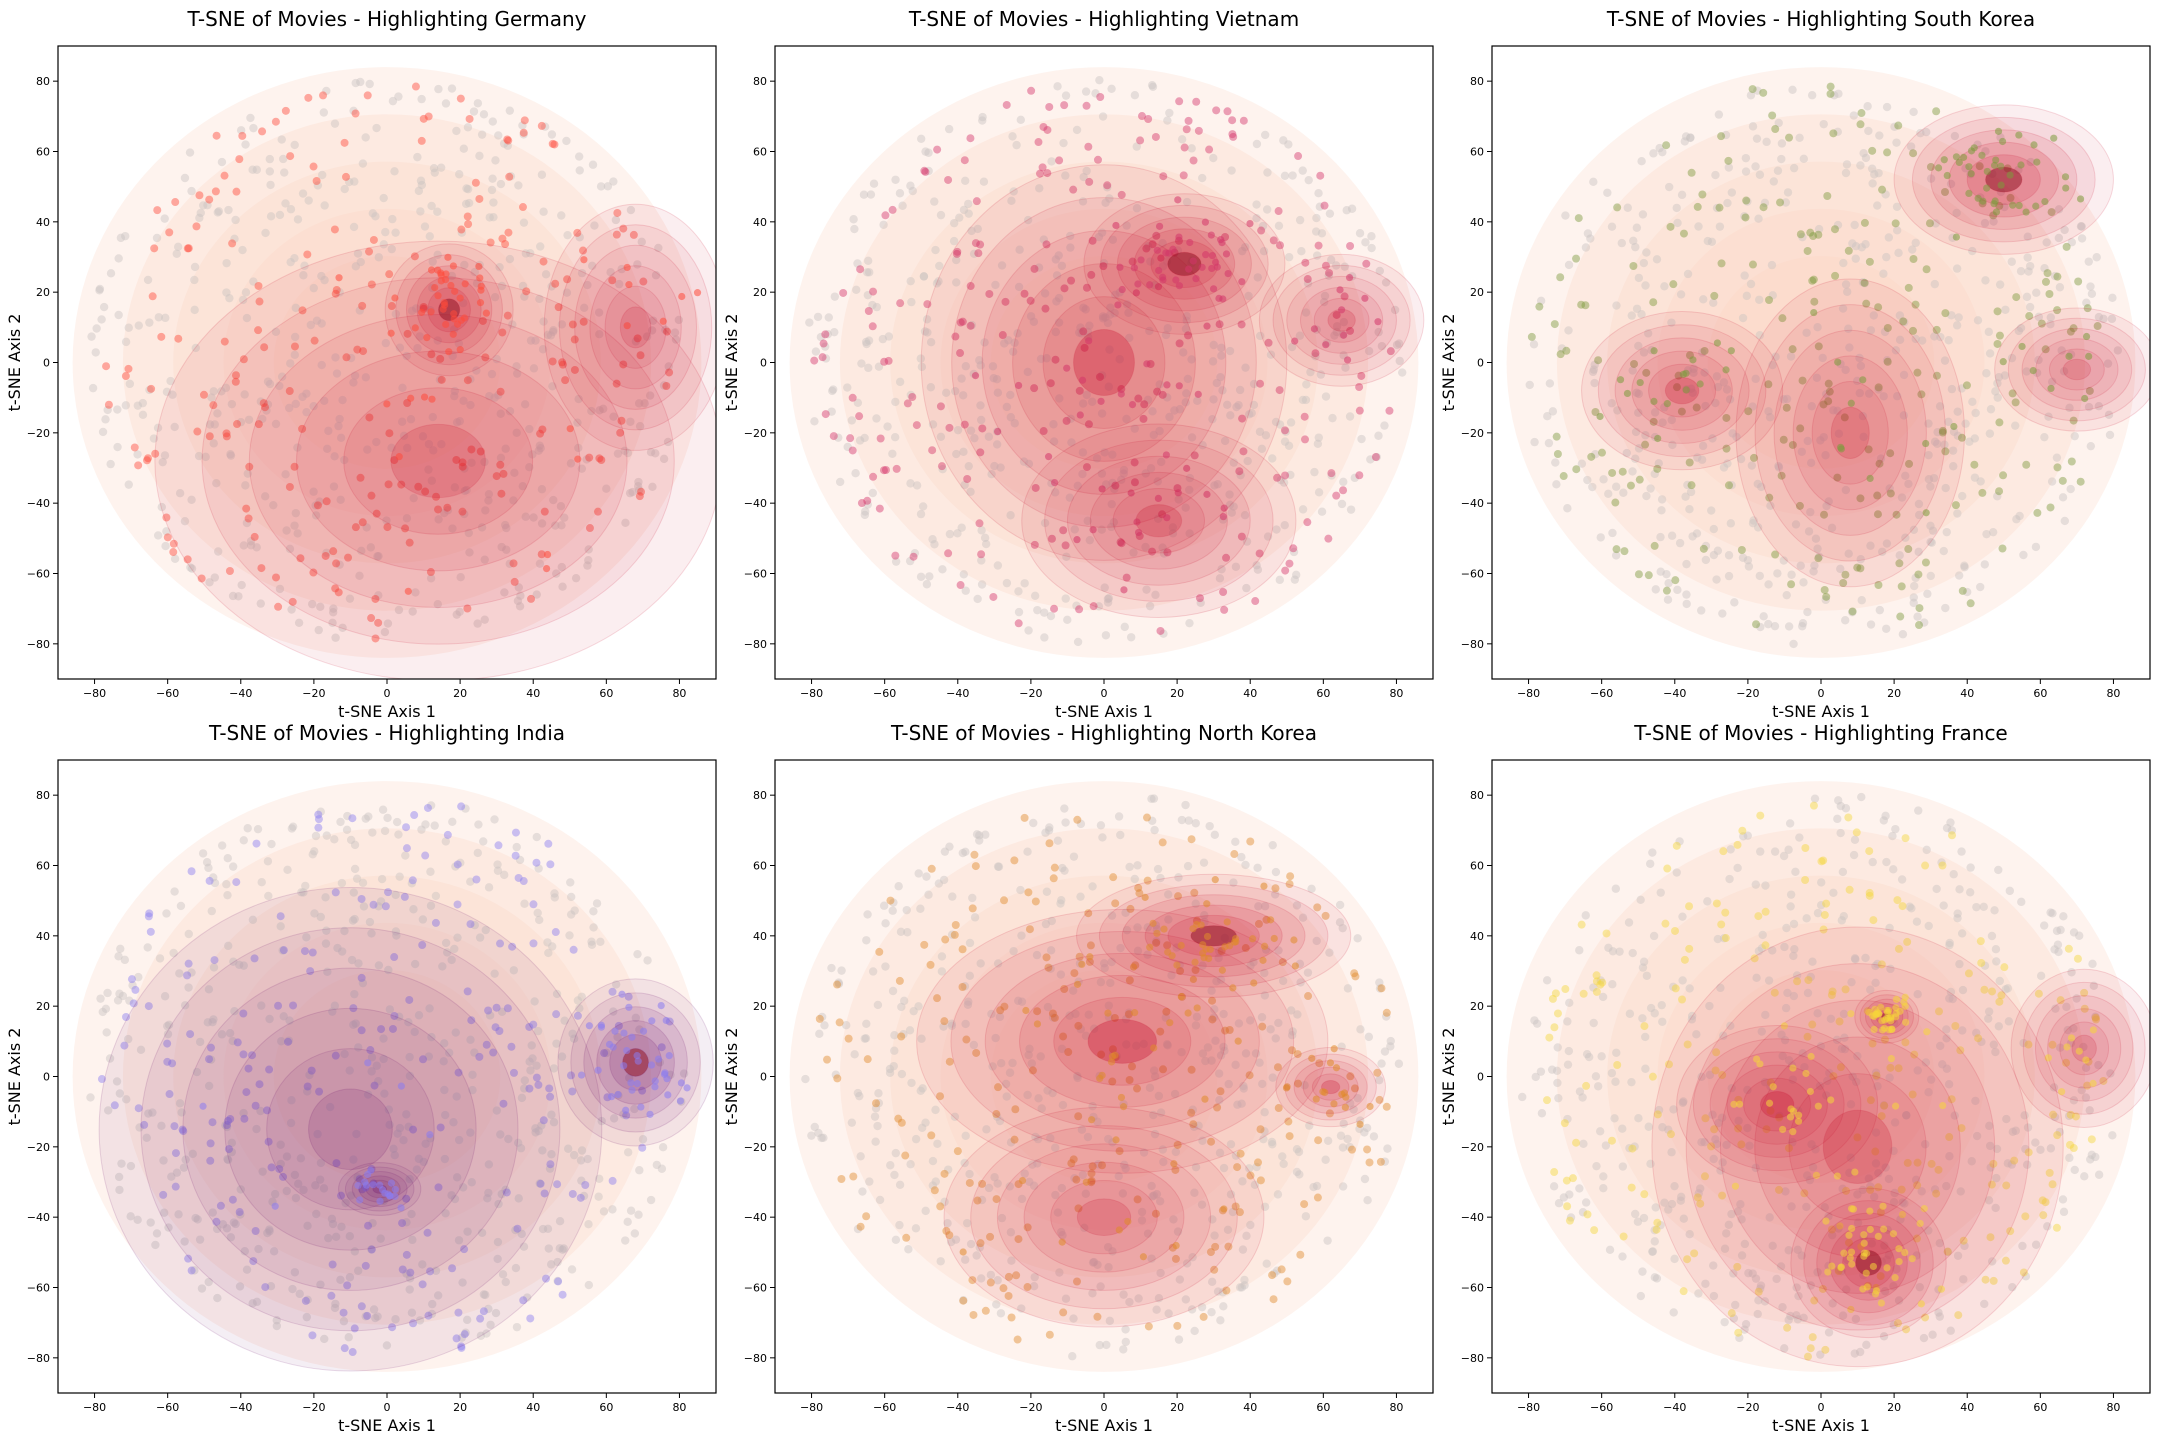  Describe the element at coordinates (38, 644) in the screenshot. I see `y-tick-label: −80` at that location.